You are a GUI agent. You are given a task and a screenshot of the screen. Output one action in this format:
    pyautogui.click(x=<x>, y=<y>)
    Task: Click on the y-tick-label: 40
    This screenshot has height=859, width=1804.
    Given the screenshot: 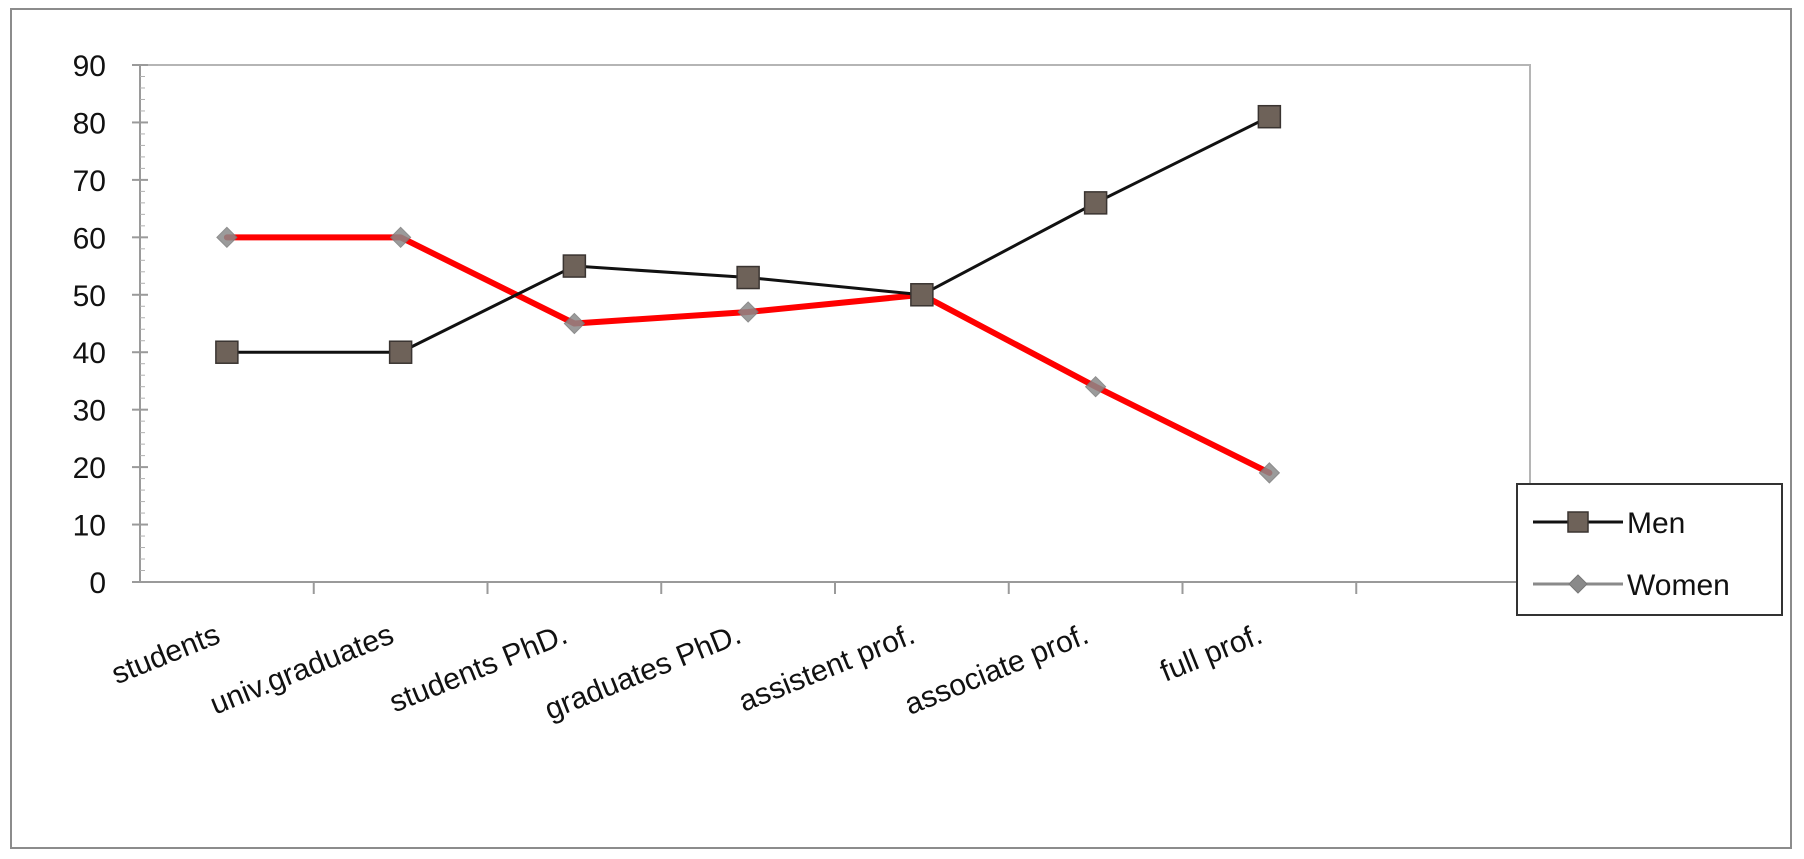 What is the action you would take?
    pyautogui.click(x=89, y=353)
    